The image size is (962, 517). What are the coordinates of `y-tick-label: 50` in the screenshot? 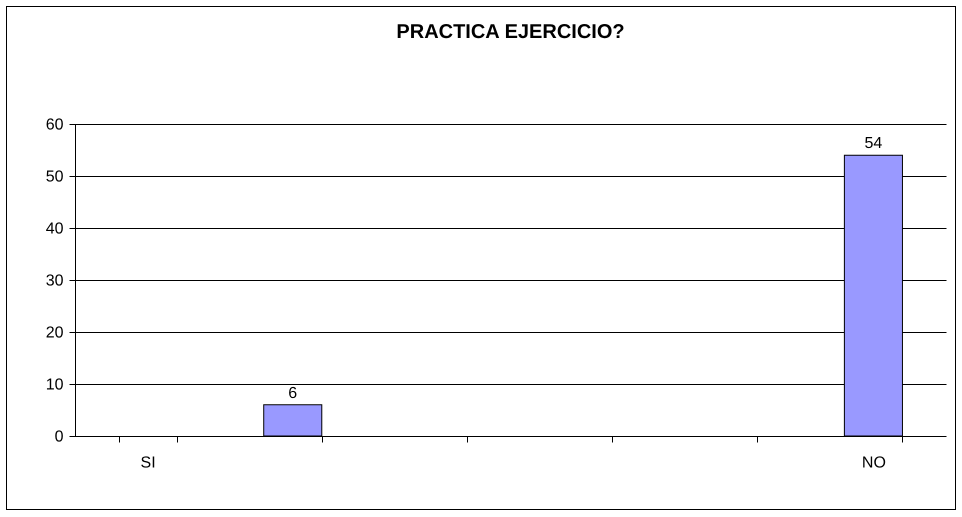 It's located at (55, 177).